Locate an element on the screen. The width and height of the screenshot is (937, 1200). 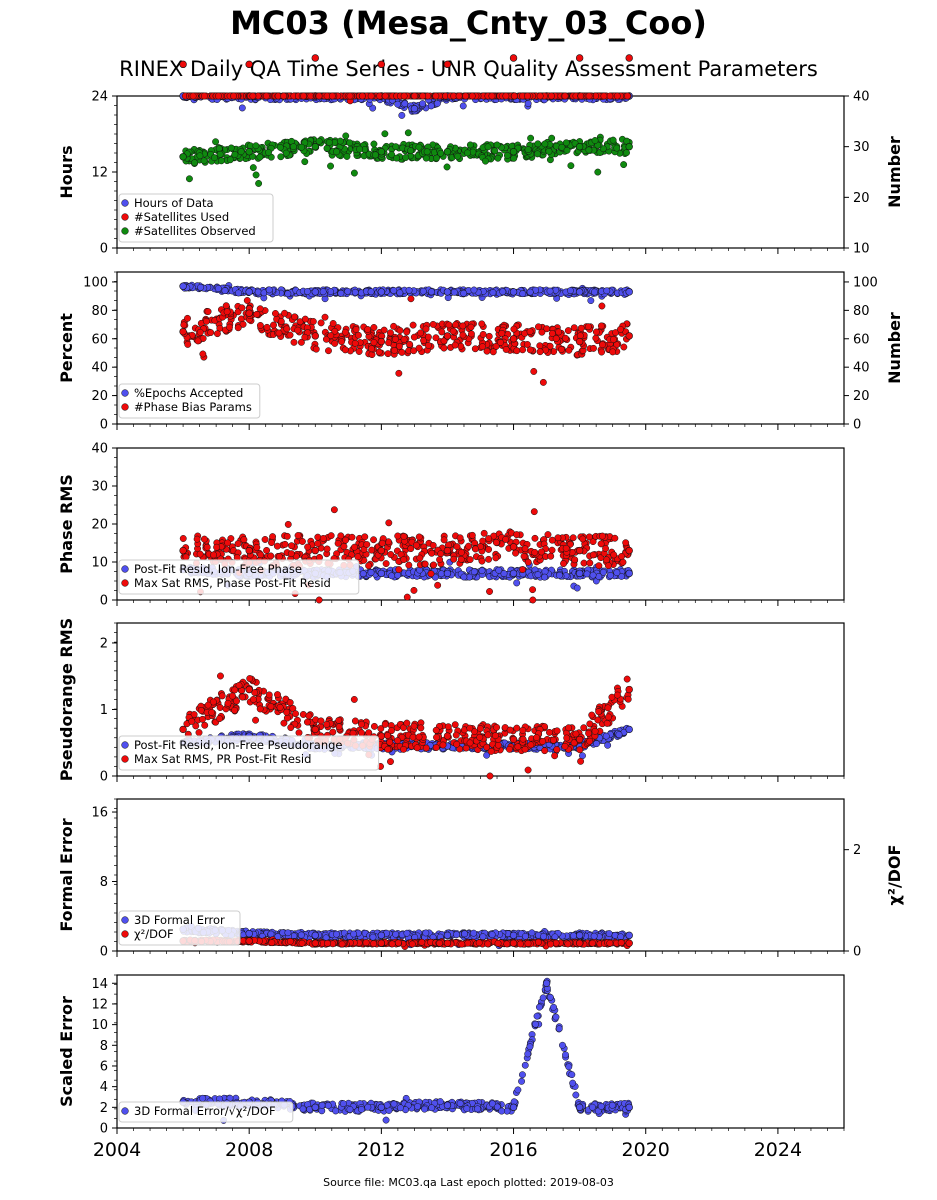
y-tick-label: 0 is located at coordinates (104, 249).